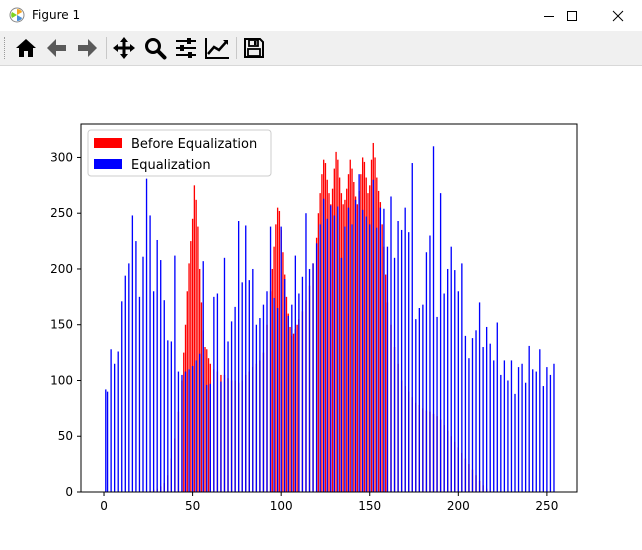  What do you see at coordinates (26, 48) in the screenshot?
I see `home-button` at bounding box center [26, 48].